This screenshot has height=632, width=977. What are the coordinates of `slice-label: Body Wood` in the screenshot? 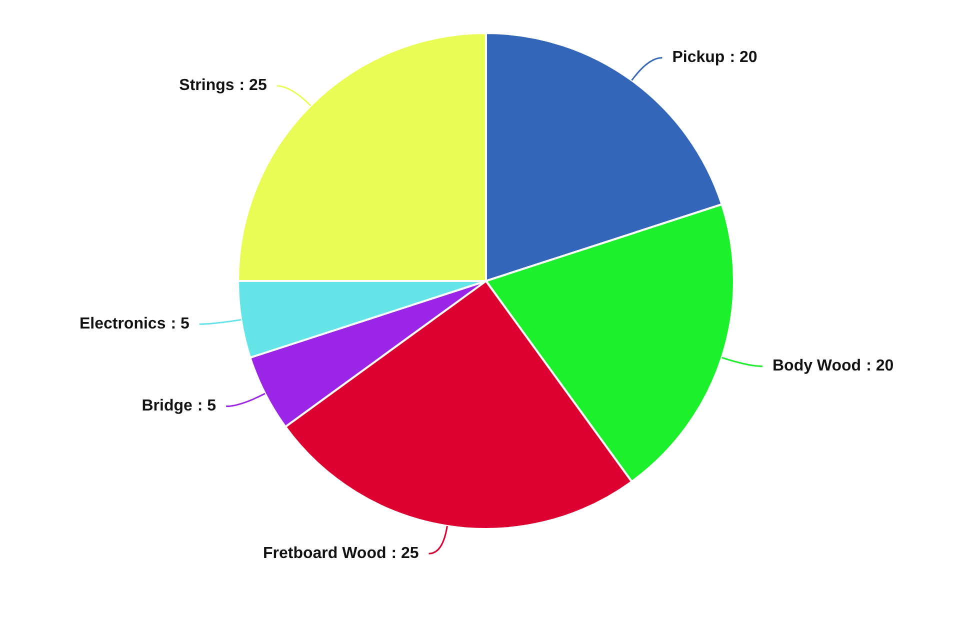 It's located at (817, 366).